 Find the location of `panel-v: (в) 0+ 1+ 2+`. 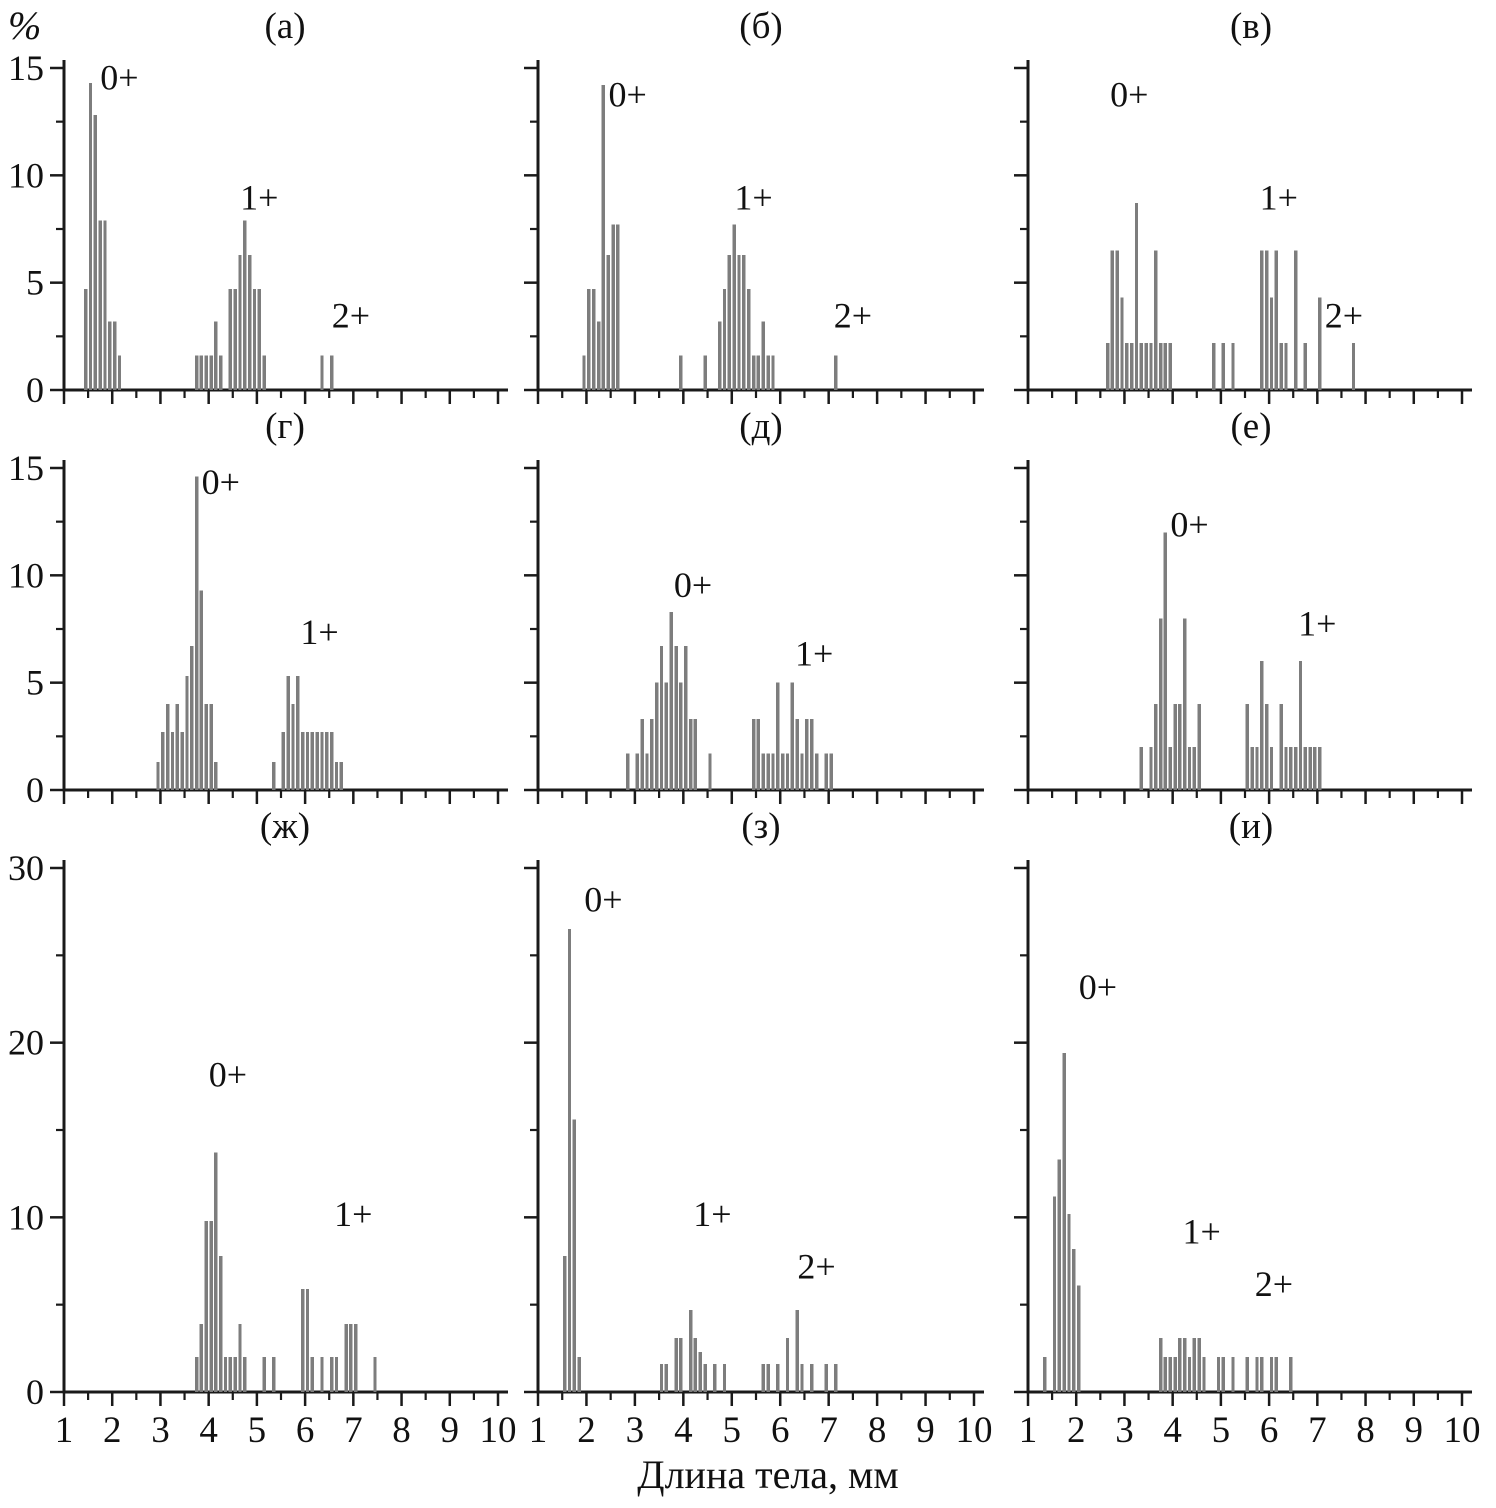

panel-v: (в) 0+ 1+ 2+ is located at coordinates (1251, 204).